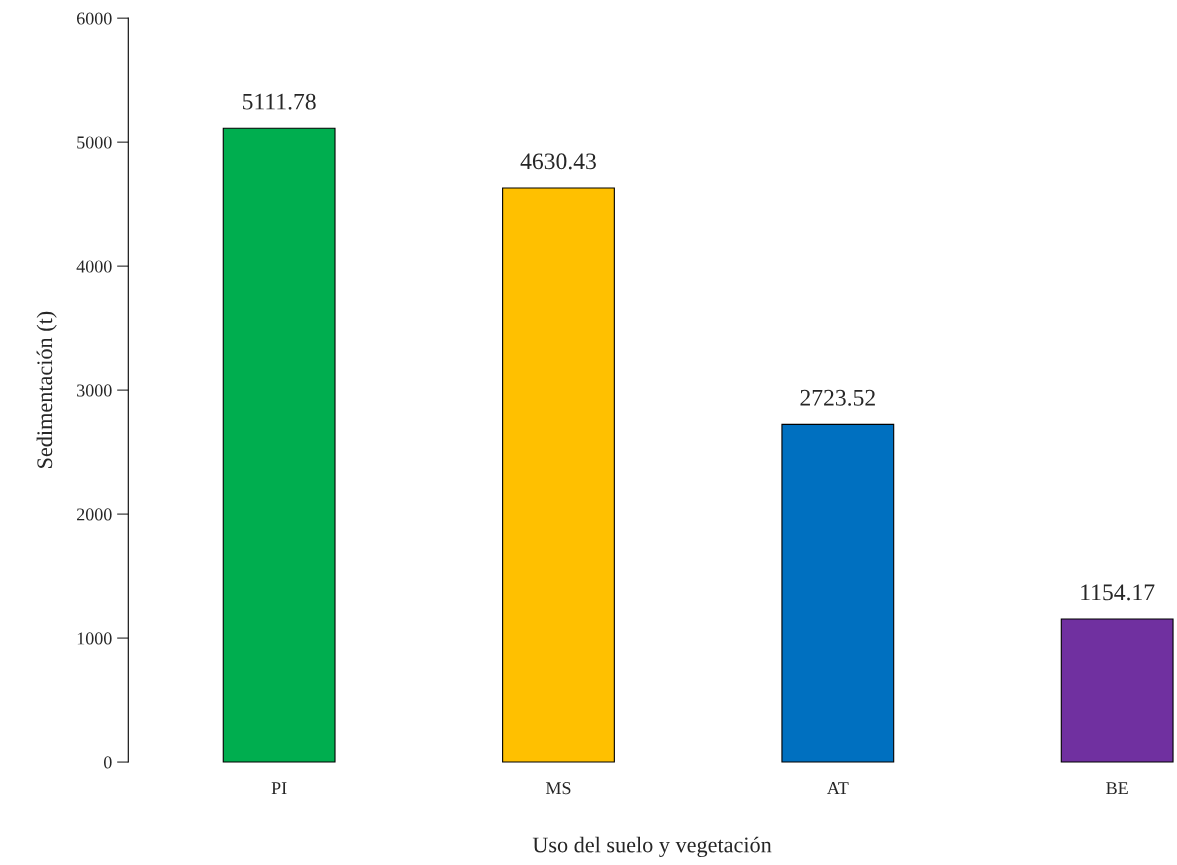 This screenshot has height=865, width=1177. Describe the element at coordinates (558, 161) in the screenshot. I see `data-label: 4630.43` at that location.